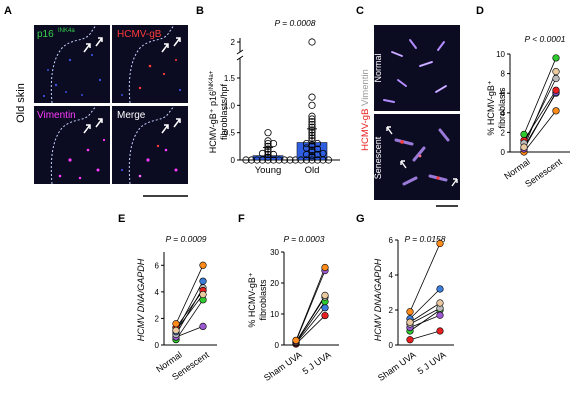  Describe the element at coordinates (312, 170) in the screenshot. I see `x-category-label: Old` at that location.